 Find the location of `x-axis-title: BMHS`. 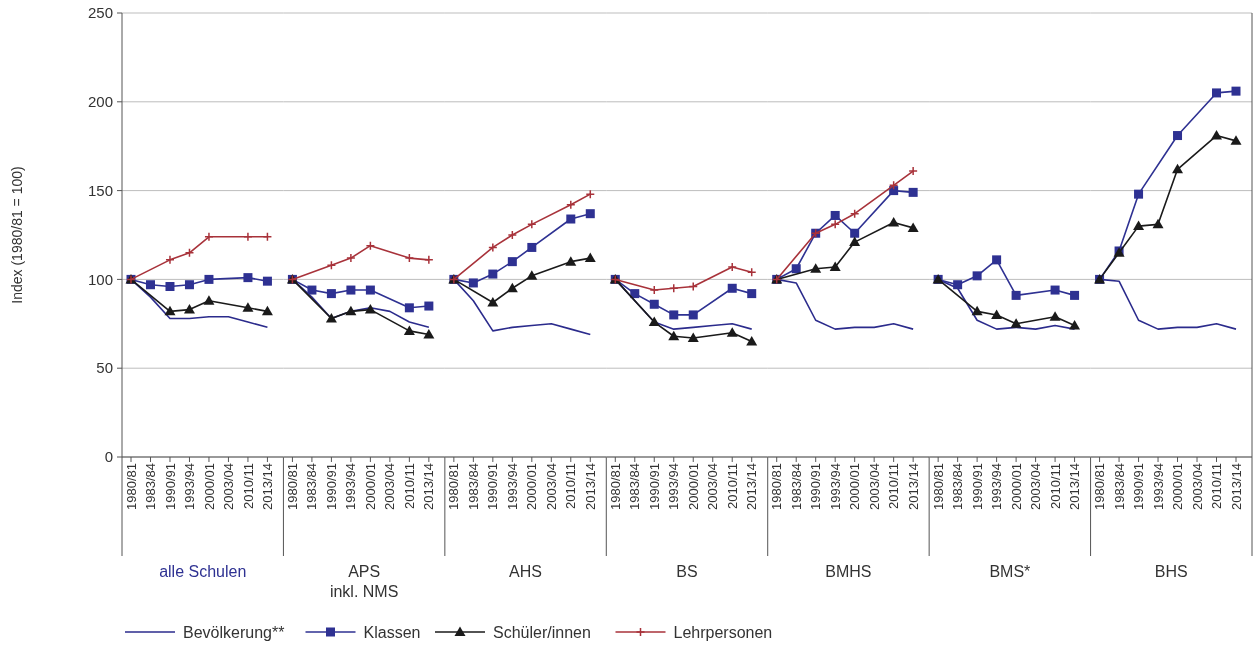

x-axis-title: BMHS is located at coordinates (848, 571).